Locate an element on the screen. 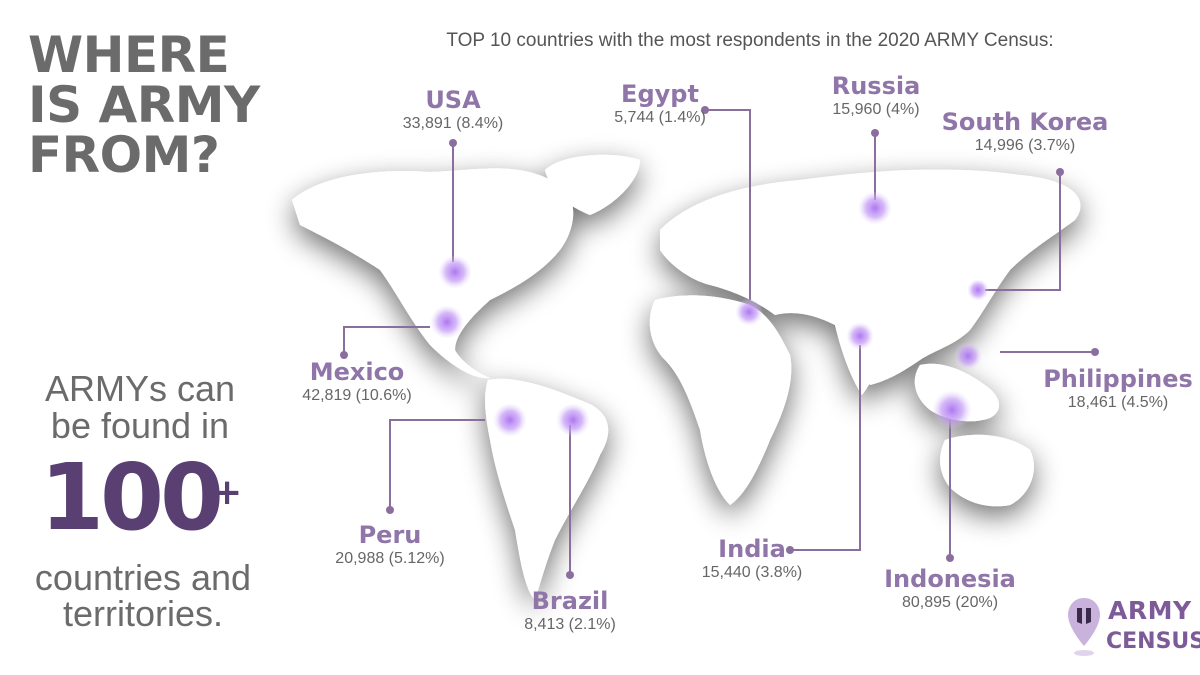 The width and height of the screenshot is (1200, 675). country-value: 15,960 (4%) is located at coordinates (876, 109).